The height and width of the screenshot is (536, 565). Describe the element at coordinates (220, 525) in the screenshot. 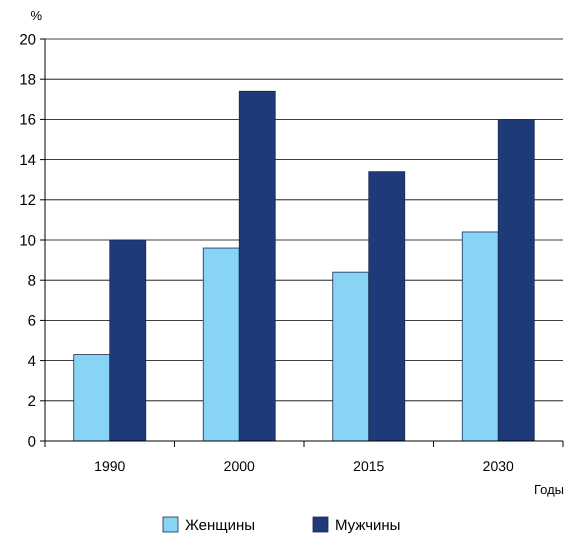

I see `legend-label: Женщины` at that location.